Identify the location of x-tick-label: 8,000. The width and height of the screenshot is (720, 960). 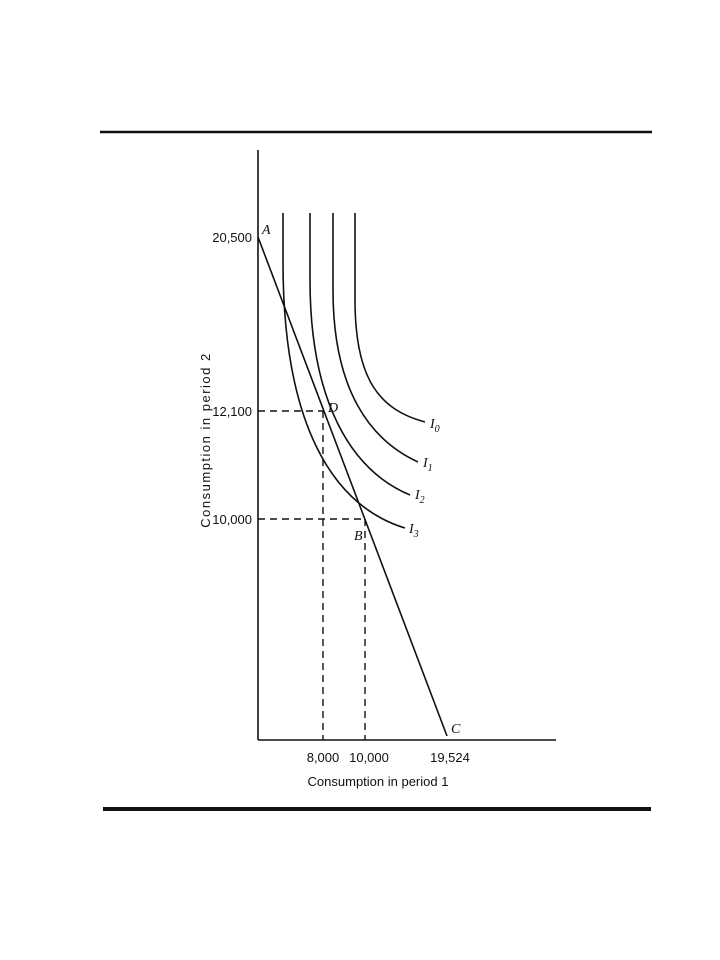
(323, 757).